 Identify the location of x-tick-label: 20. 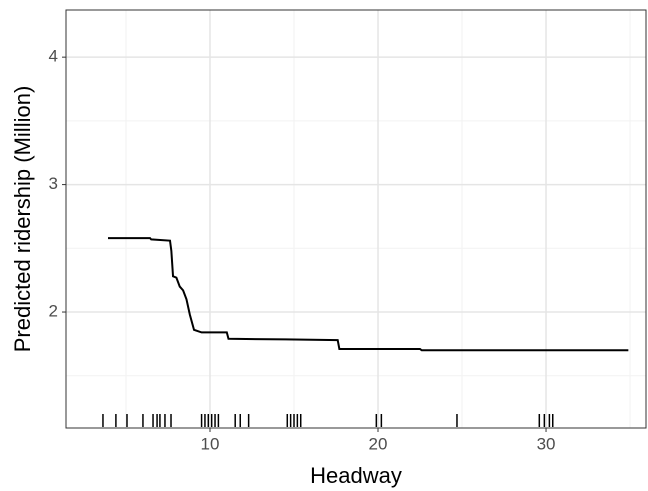
(378, 443).